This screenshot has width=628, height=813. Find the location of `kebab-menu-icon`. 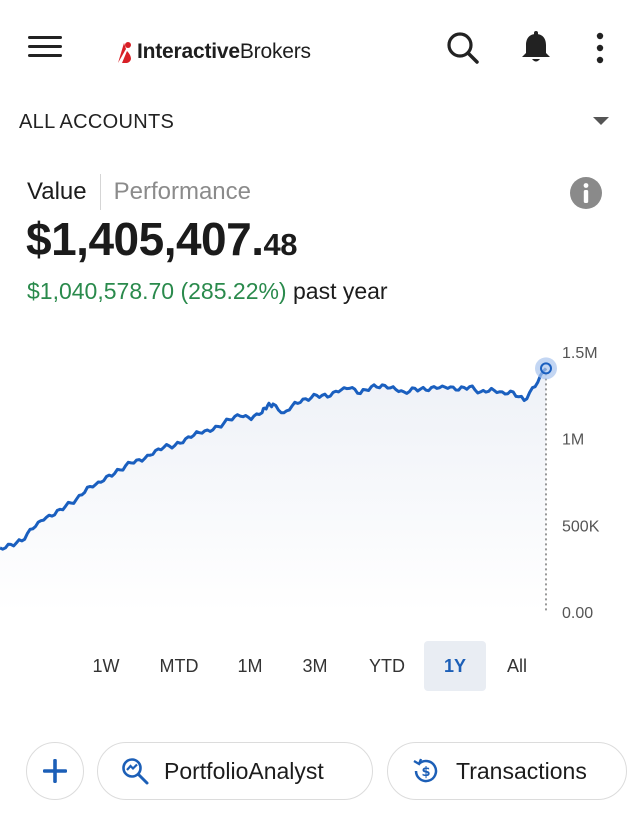

kebab-menu-icon is located at coordinates (600, 48).